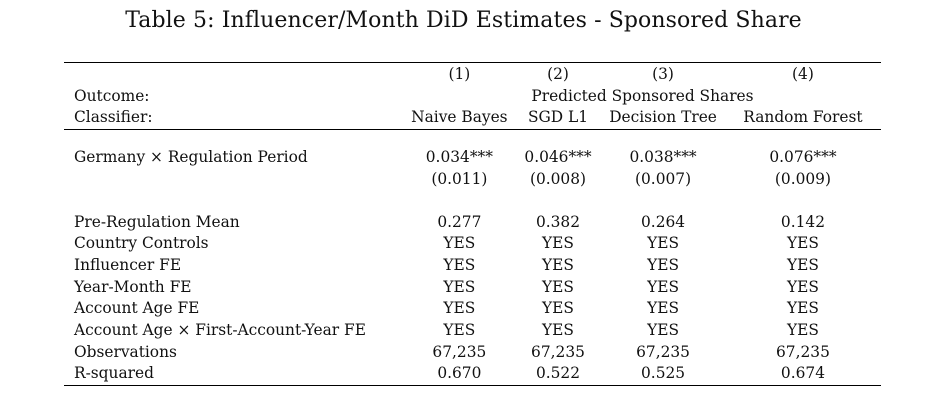 The image size is (927, 401). Describe the element at coordinates (802, 375) in the screenshot. I see `value-cell: 0.674` at that location.